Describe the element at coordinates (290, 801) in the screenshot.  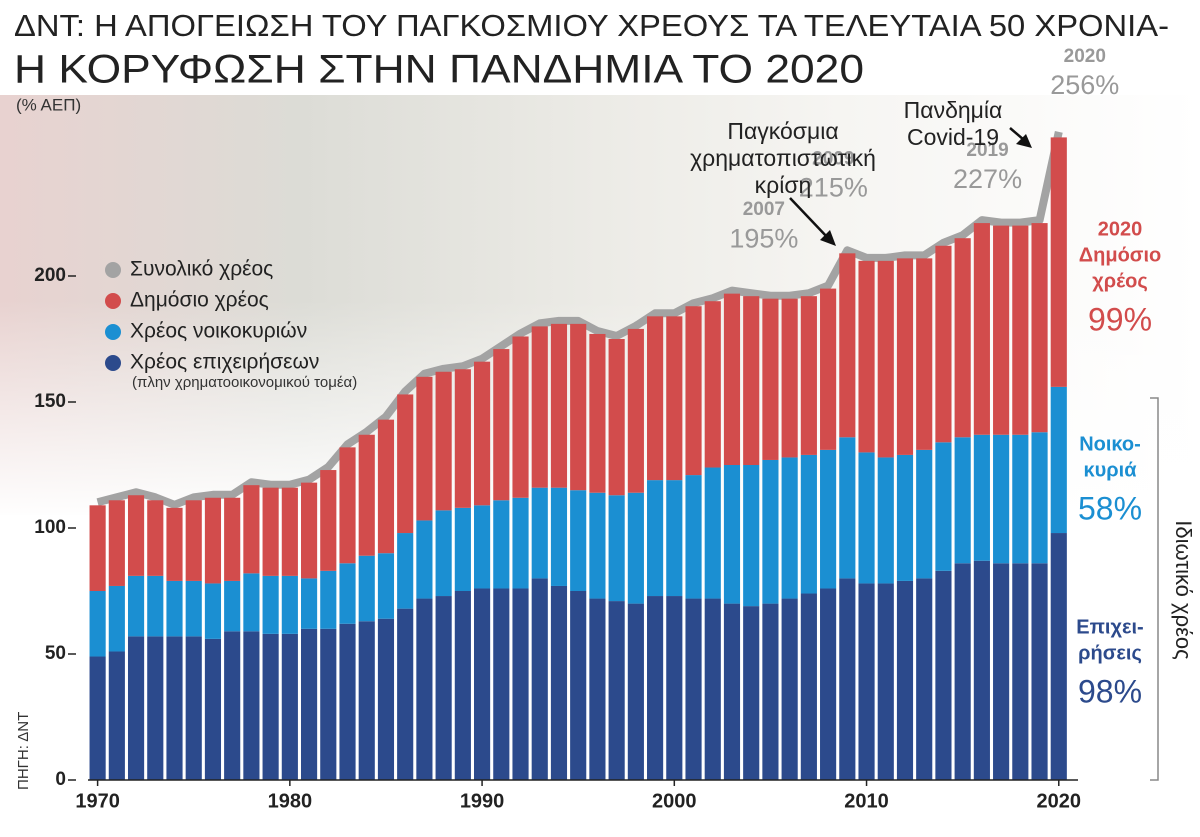
I see `x-tick-label: 1980` at that location.